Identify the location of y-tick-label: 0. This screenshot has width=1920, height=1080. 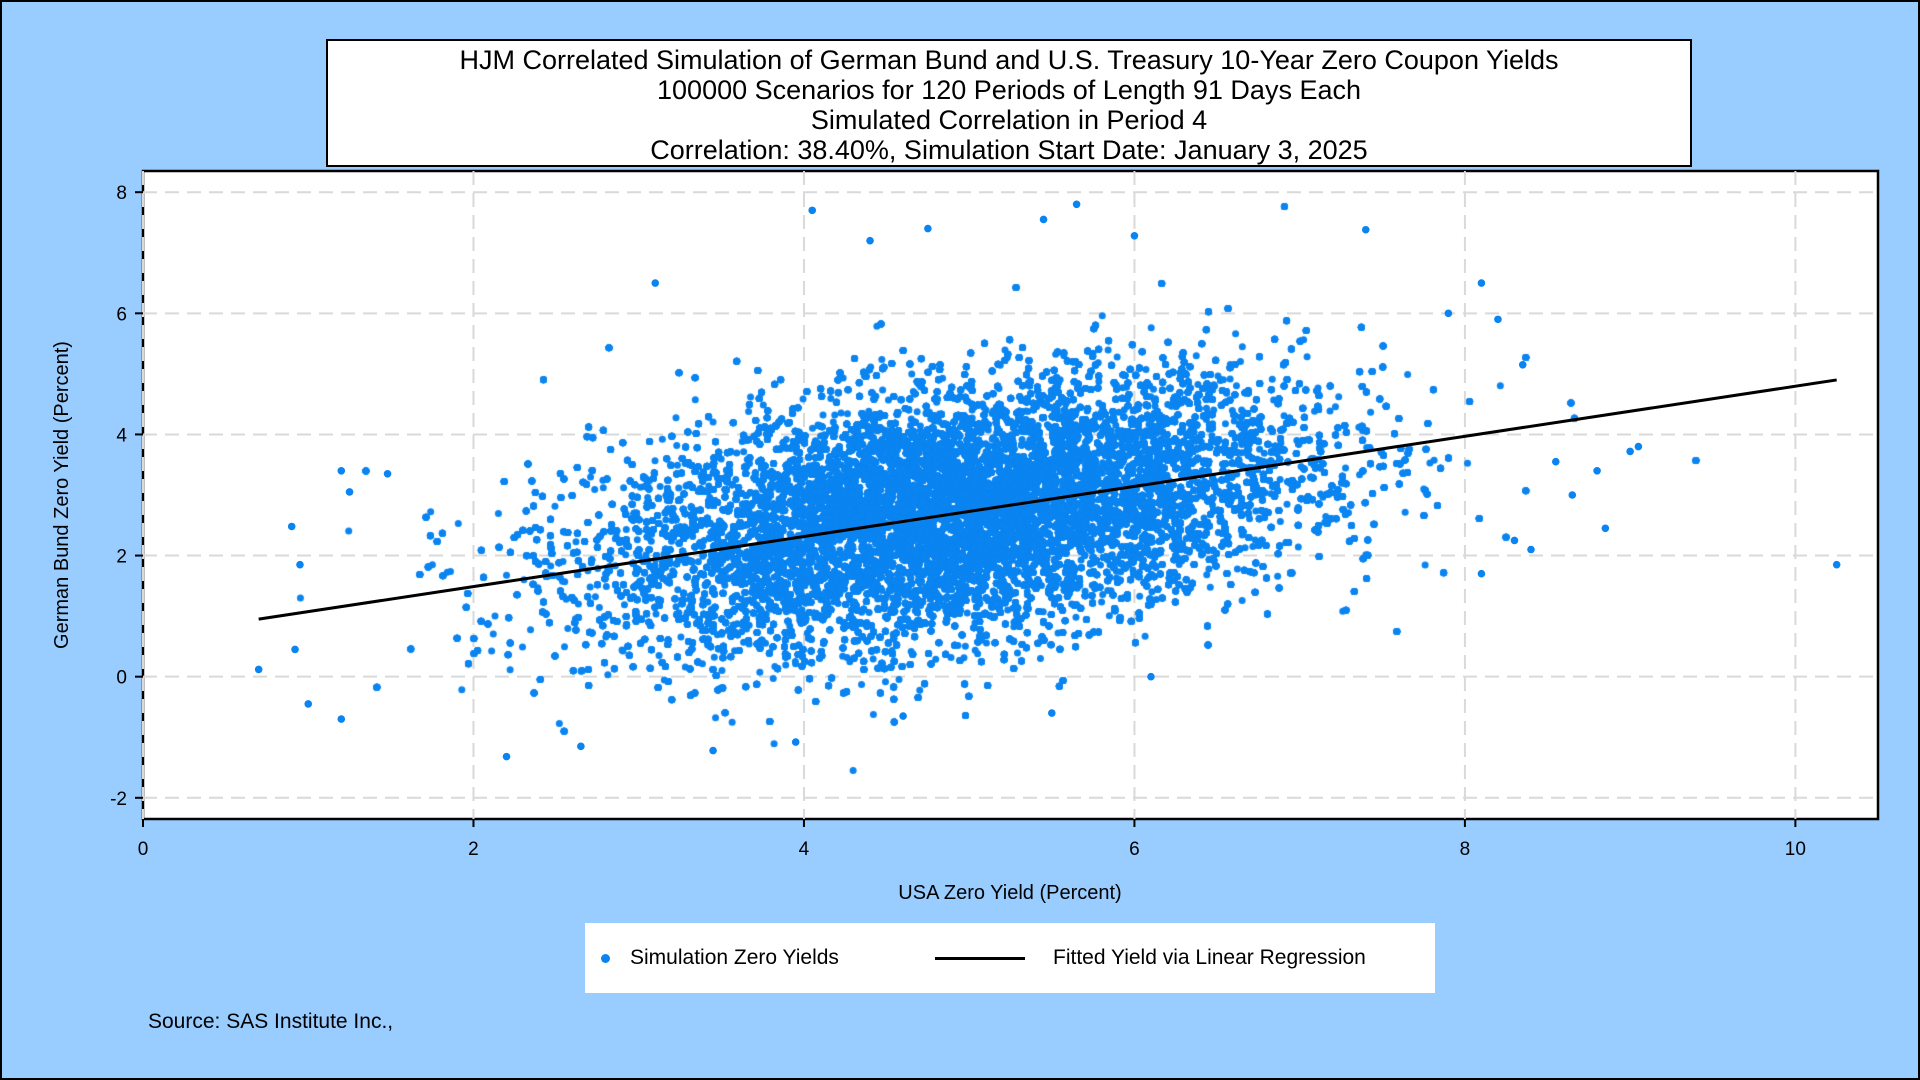
(121, 678).